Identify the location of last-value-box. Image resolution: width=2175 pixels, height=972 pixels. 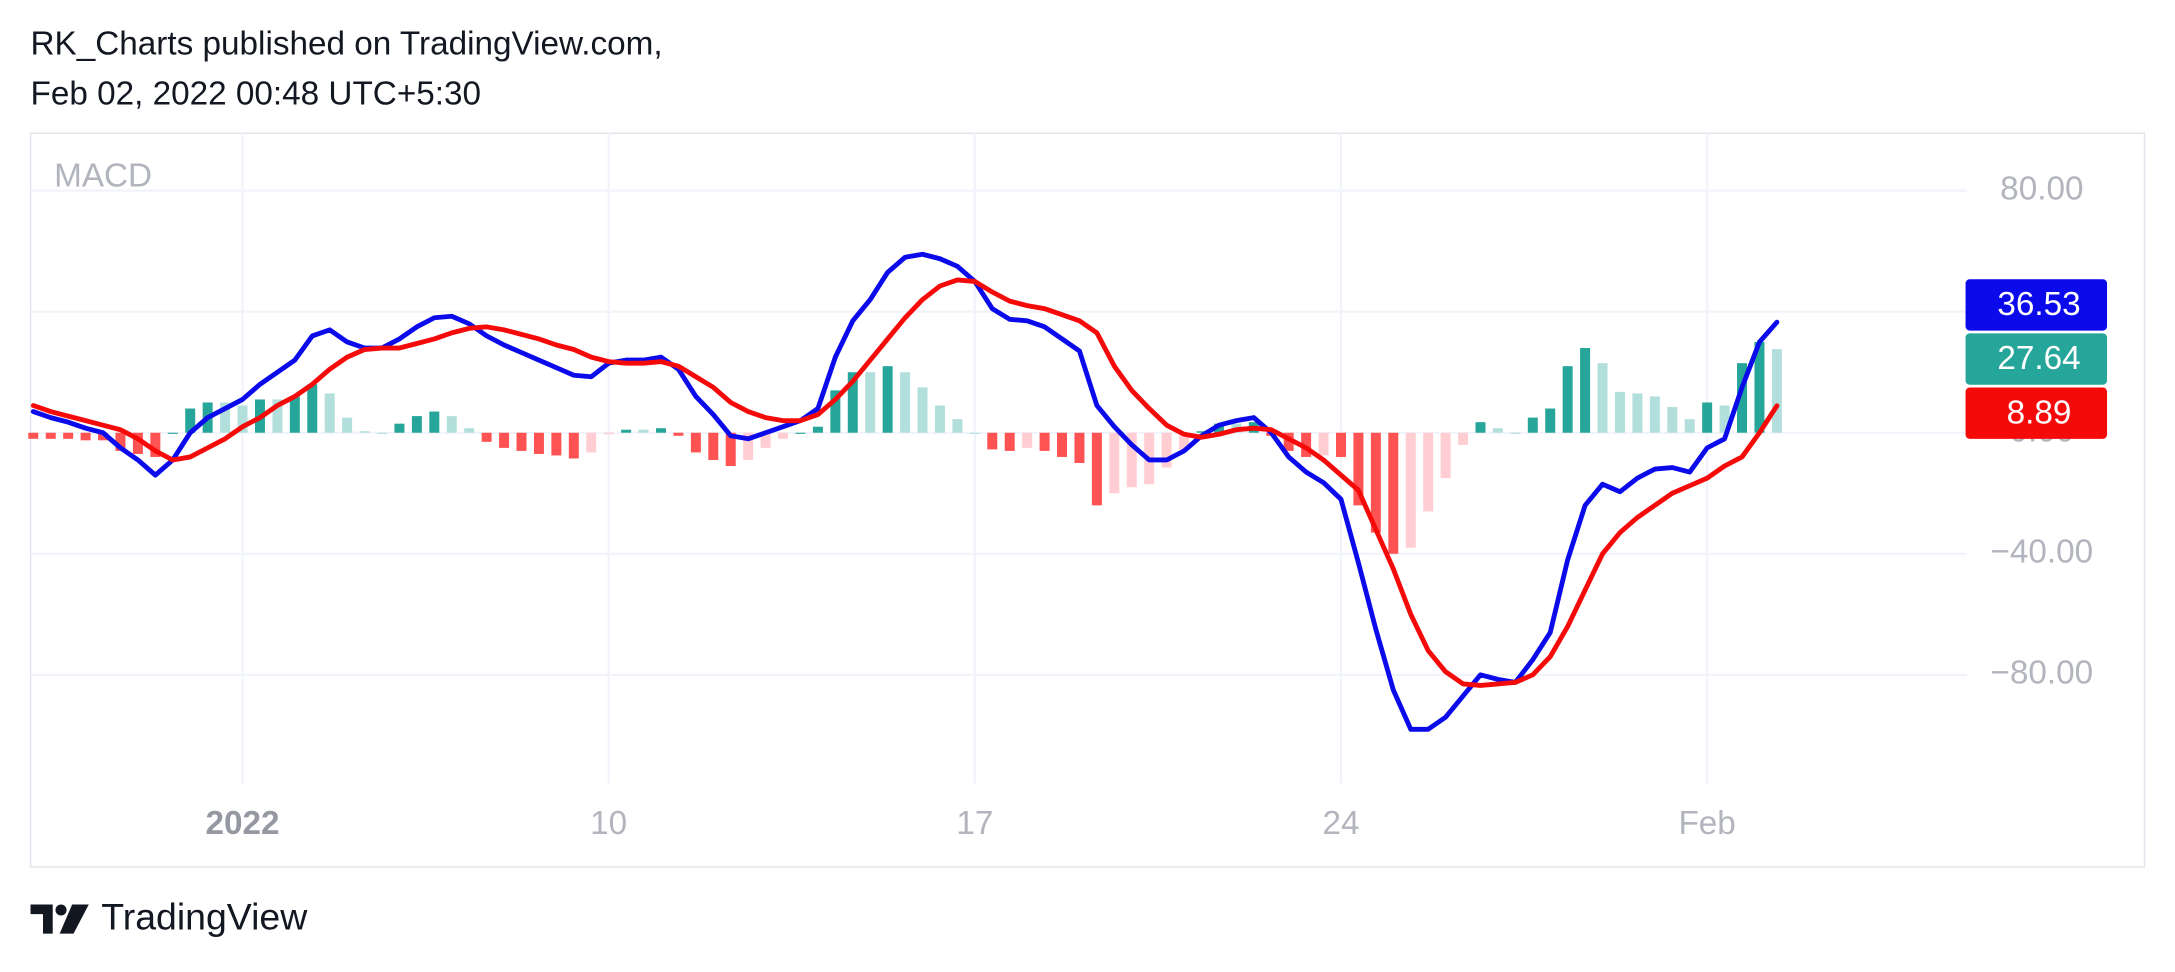
(2036, 413).